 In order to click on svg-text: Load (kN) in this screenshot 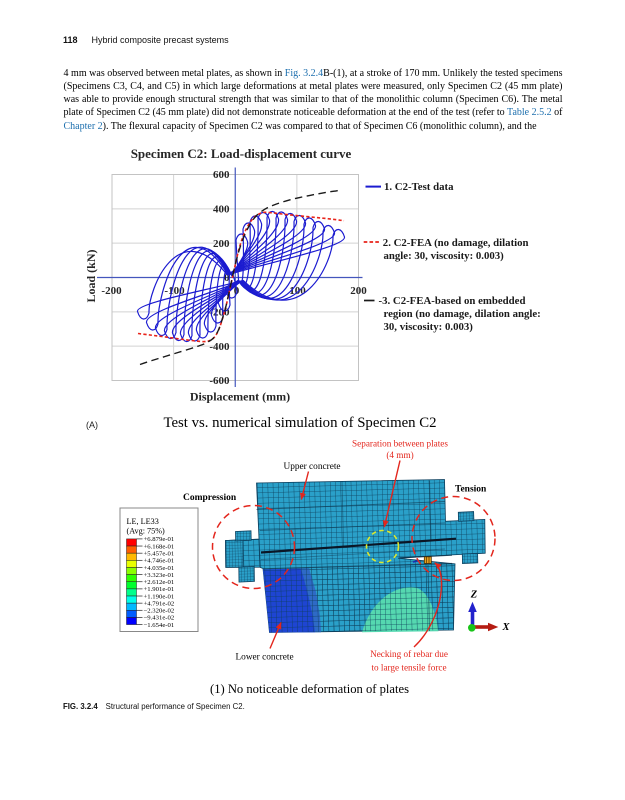, I will do `click(91, 275)`.